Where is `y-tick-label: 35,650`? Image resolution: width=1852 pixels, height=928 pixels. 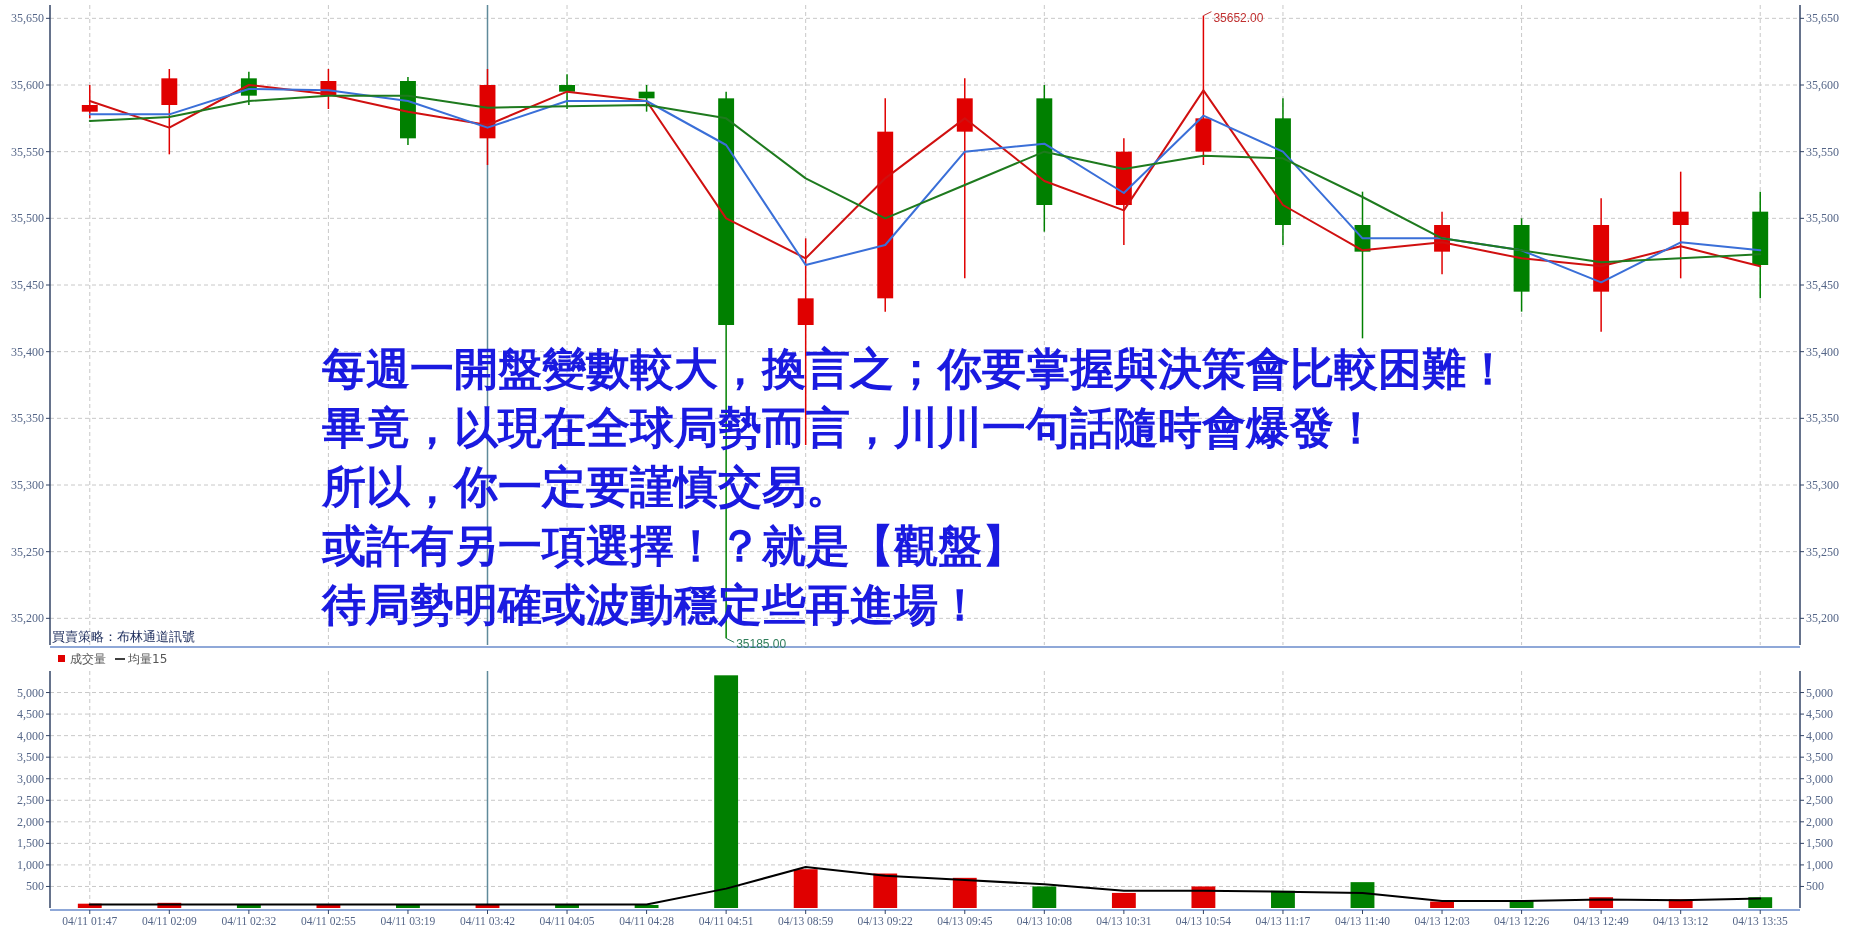 y-tick-label: 35,650 is located at coordinates (27, 18).